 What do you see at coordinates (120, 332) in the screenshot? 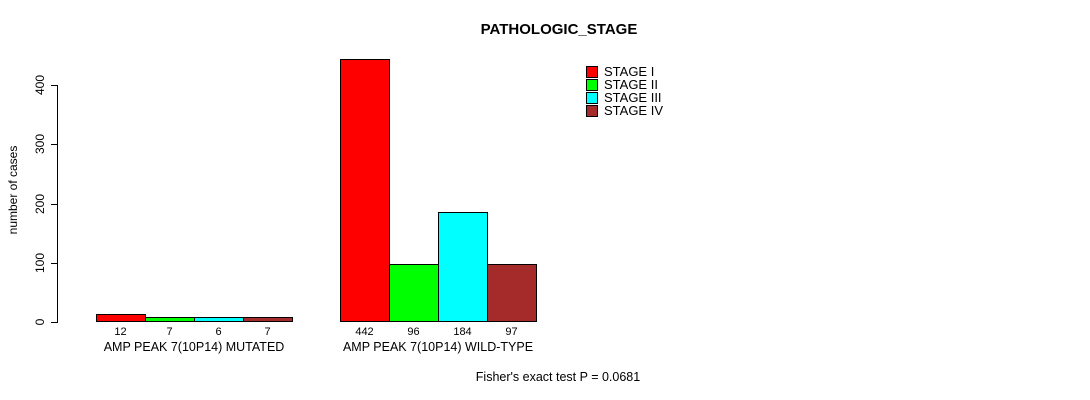
I see `bar-value-label: 12` at bounding box center [120, 332].